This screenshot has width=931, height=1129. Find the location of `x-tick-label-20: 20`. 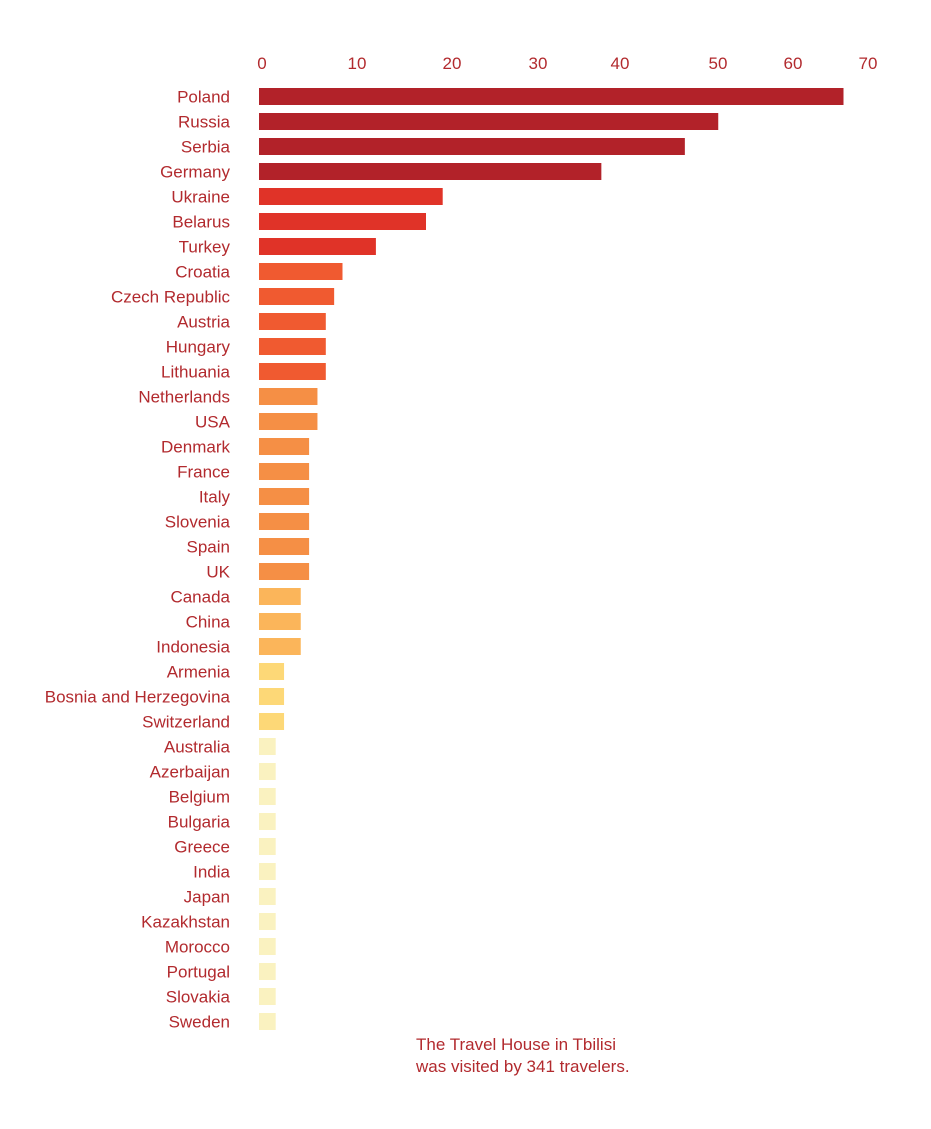

x-tick-label-20: 20 is located at coordinates (452, 63).